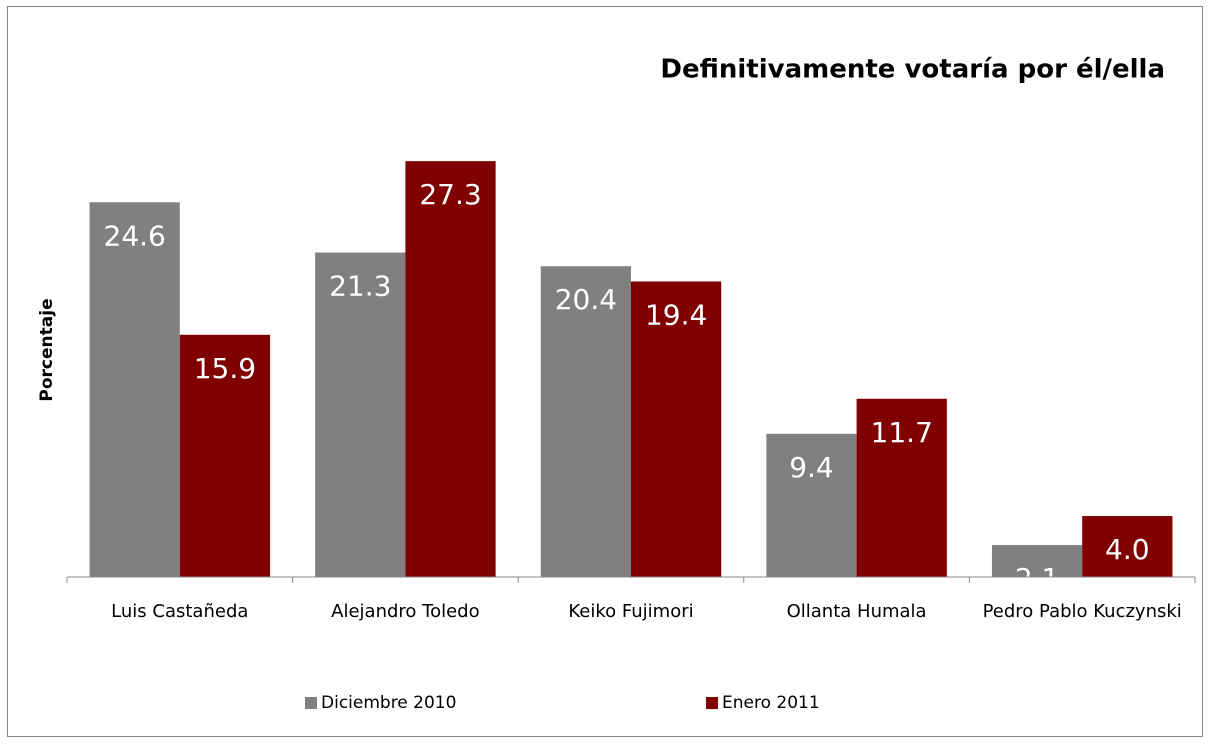 The width and height of the screenshot is (1210, 744). I want to click on x-tick-label: Keiko Fujimori, so click(631, 611).